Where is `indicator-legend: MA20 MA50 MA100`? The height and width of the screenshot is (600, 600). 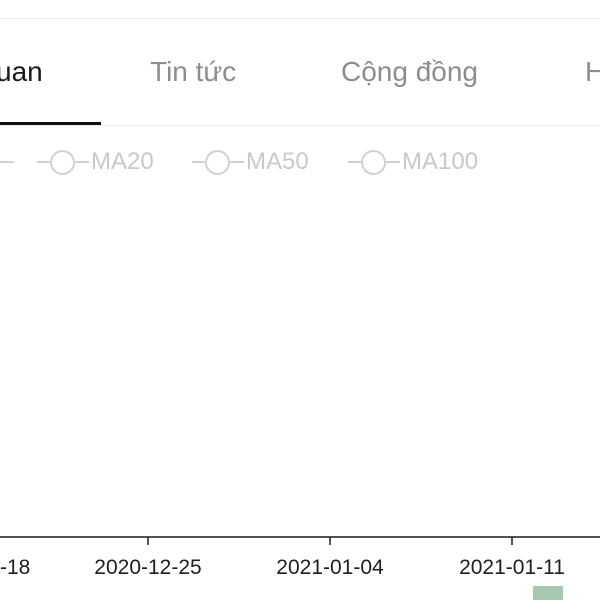 indicator-legend: MA20 MA50 MA100 is located at coordinates (300, 162).